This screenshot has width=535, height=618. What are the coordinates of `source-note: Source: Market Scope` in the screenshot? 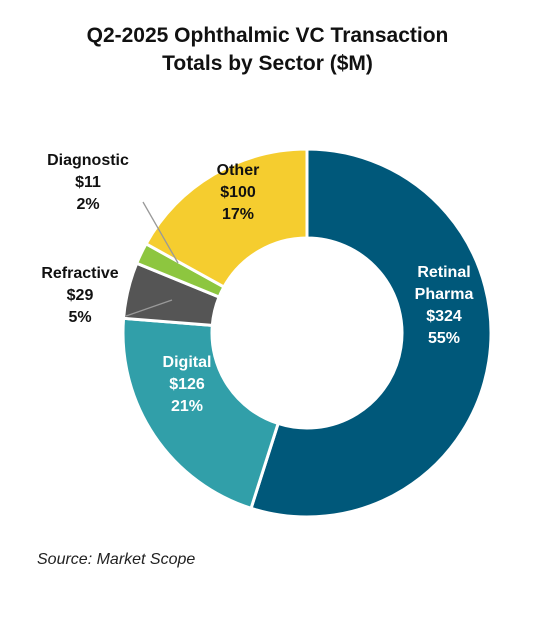 It's located at (116, 559).